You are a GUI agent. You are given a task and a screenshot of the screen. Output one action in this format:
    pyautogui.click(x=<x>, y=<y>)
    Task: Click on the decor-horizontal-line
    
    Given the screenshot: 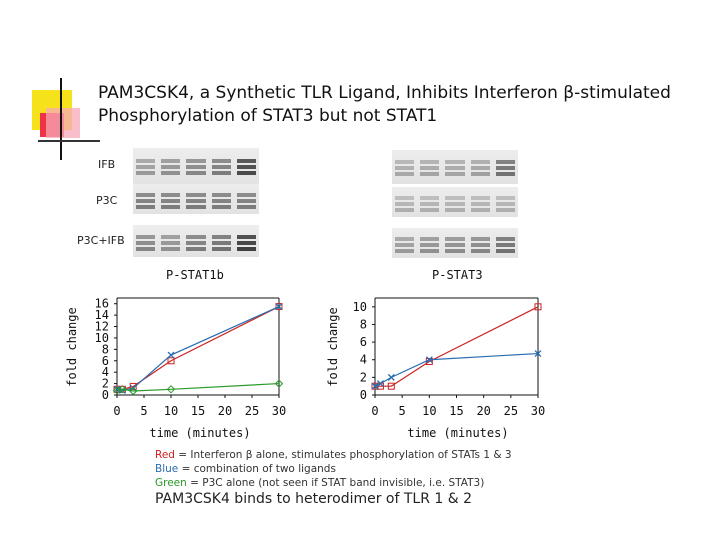 What is the action you would take?
    pyautogui.click(x=69, y=141)
    